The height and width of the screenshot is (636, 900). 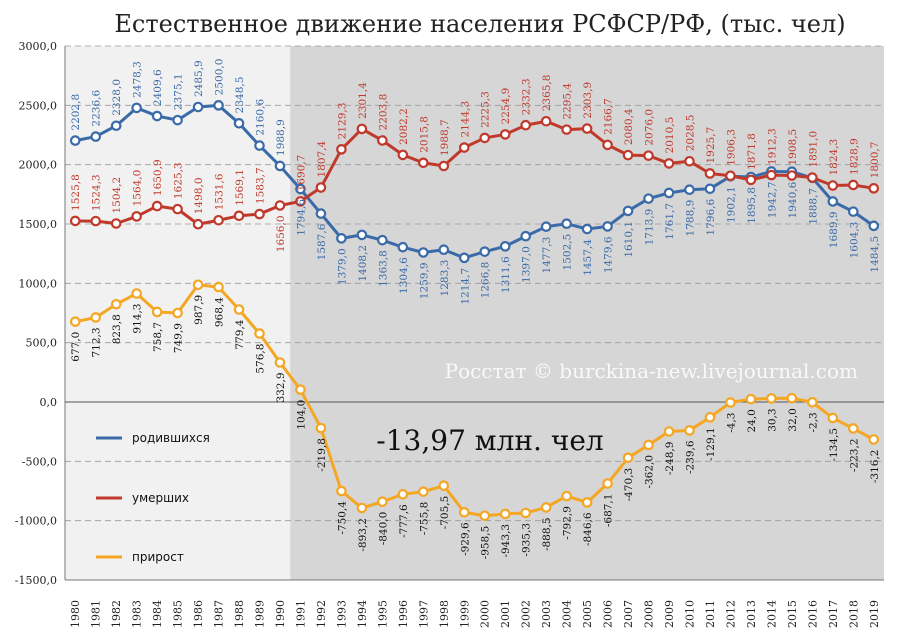 I want to click on x-tick-label: 1998, so click(x=444, y=614).